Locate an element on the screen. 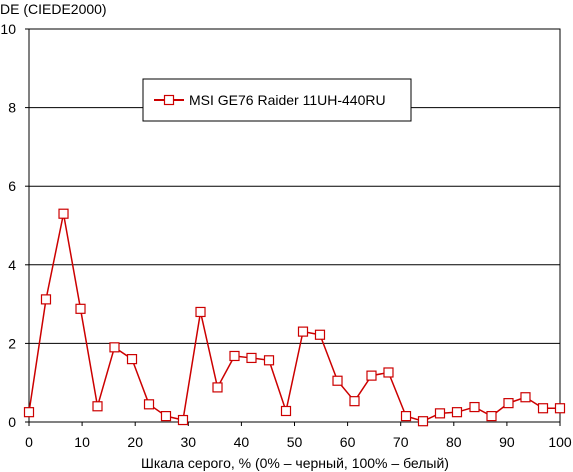 The height and width of the screenshot is (472, 573). x-tick-label: 80 is located at coordinates (454, 442).